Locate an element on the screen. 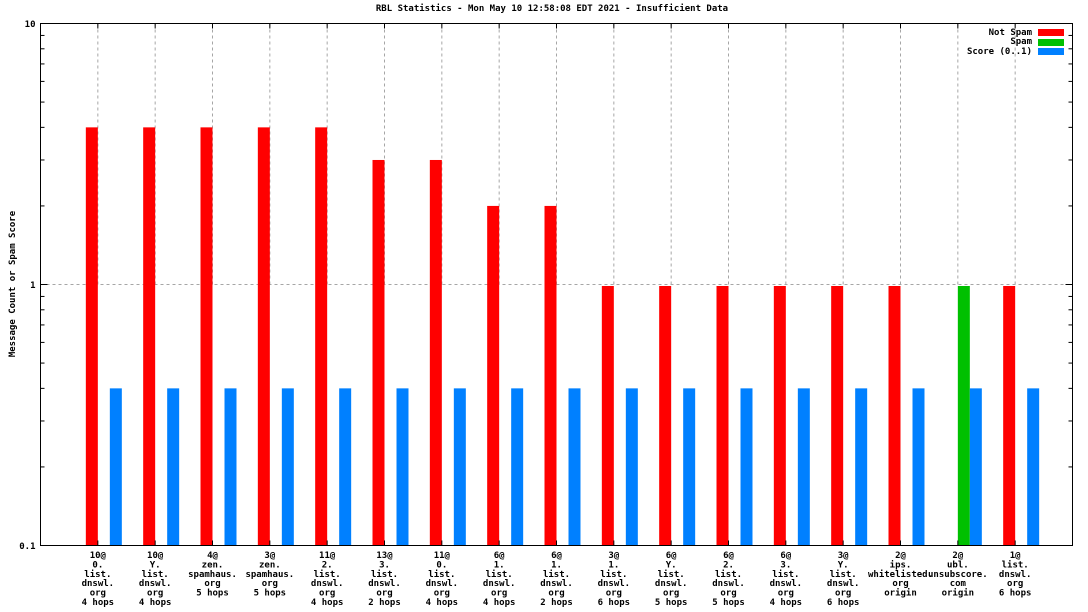  x-tick-label: Y. is located at coordinates (671, 565).